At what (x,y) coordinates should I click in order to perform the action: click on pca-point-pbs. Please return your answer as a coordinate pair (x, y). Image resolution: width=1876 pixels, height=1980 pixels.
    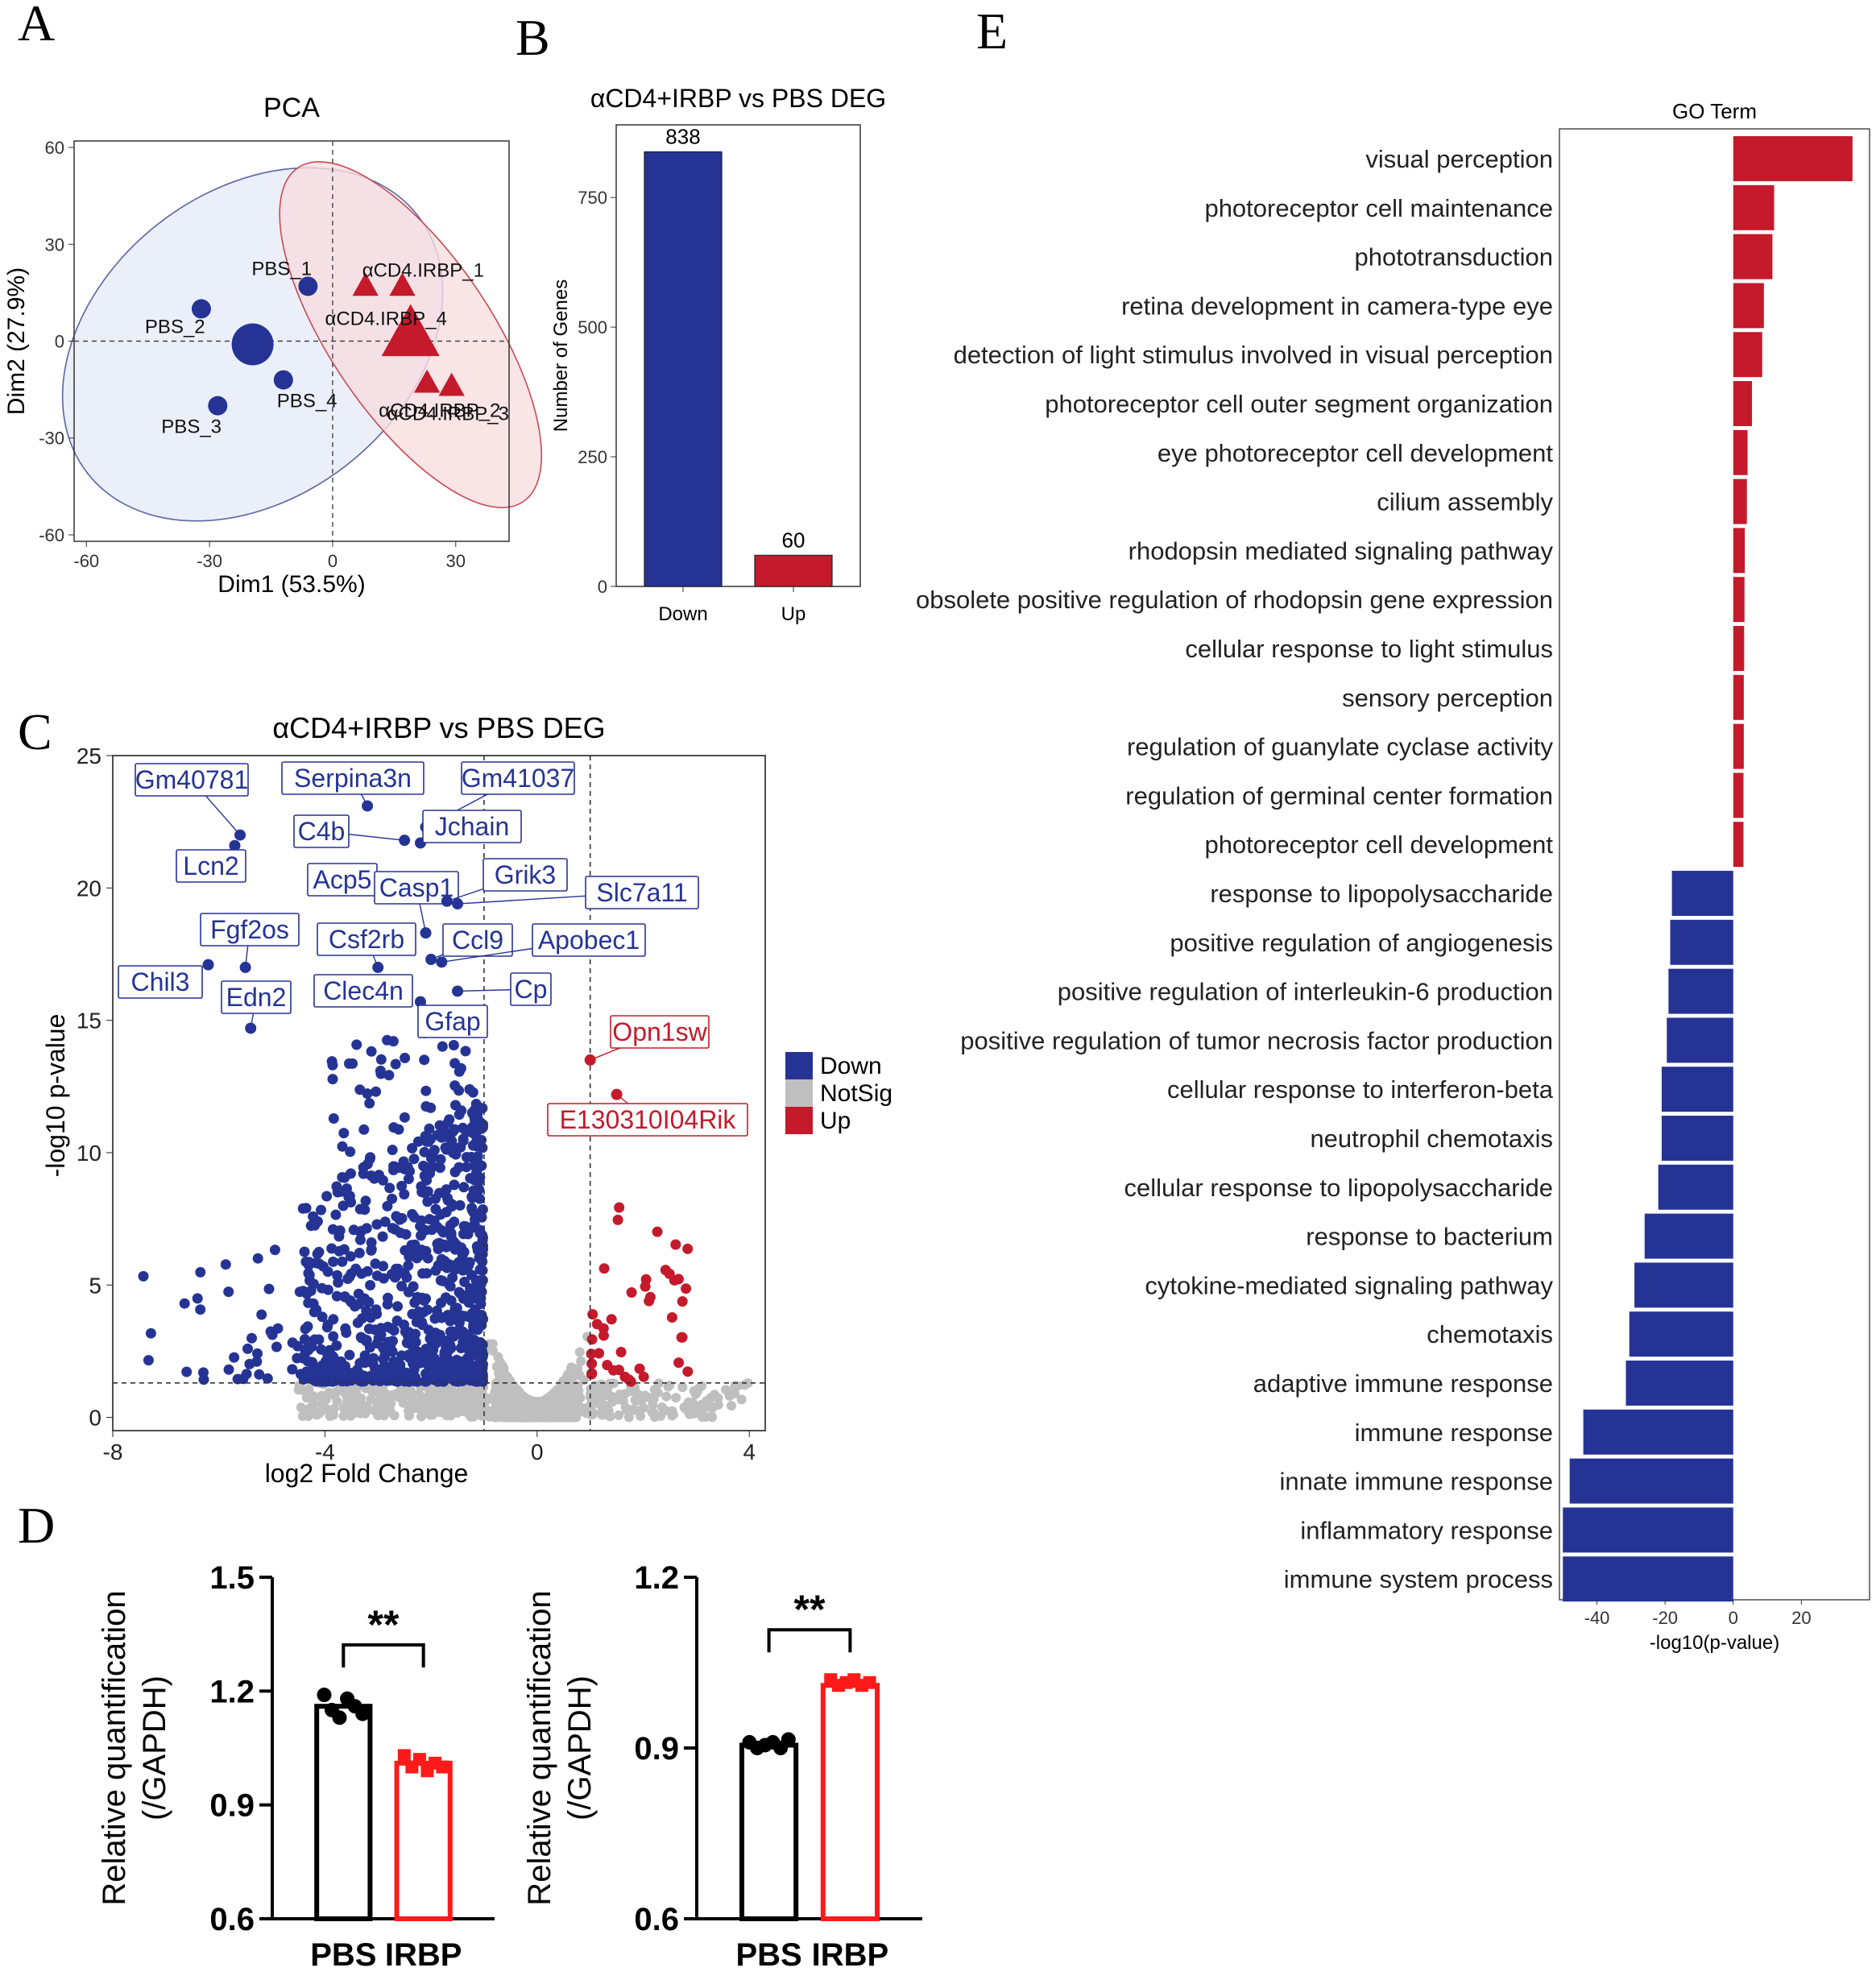
    Looking at the image, I should click on (308, 286).